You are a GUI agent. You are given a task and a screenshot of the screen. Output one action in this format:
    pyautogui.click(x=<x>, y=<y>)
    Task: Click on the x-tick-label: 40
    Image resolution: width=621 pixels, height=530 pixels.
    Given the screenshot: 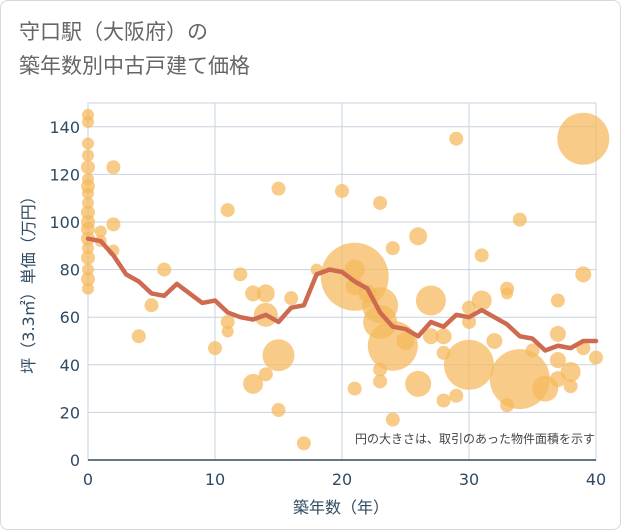 What is the action you would take?
    pyautogui.click(x=596, y=479)
    